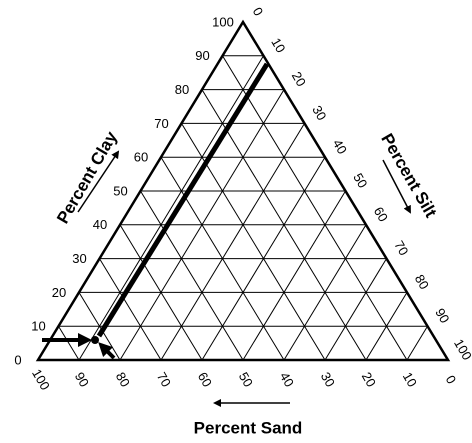 Image resolution: width=472 pixels, height=443 pixels. I want to click on silt-tick-label: 60, so click(381, 214).